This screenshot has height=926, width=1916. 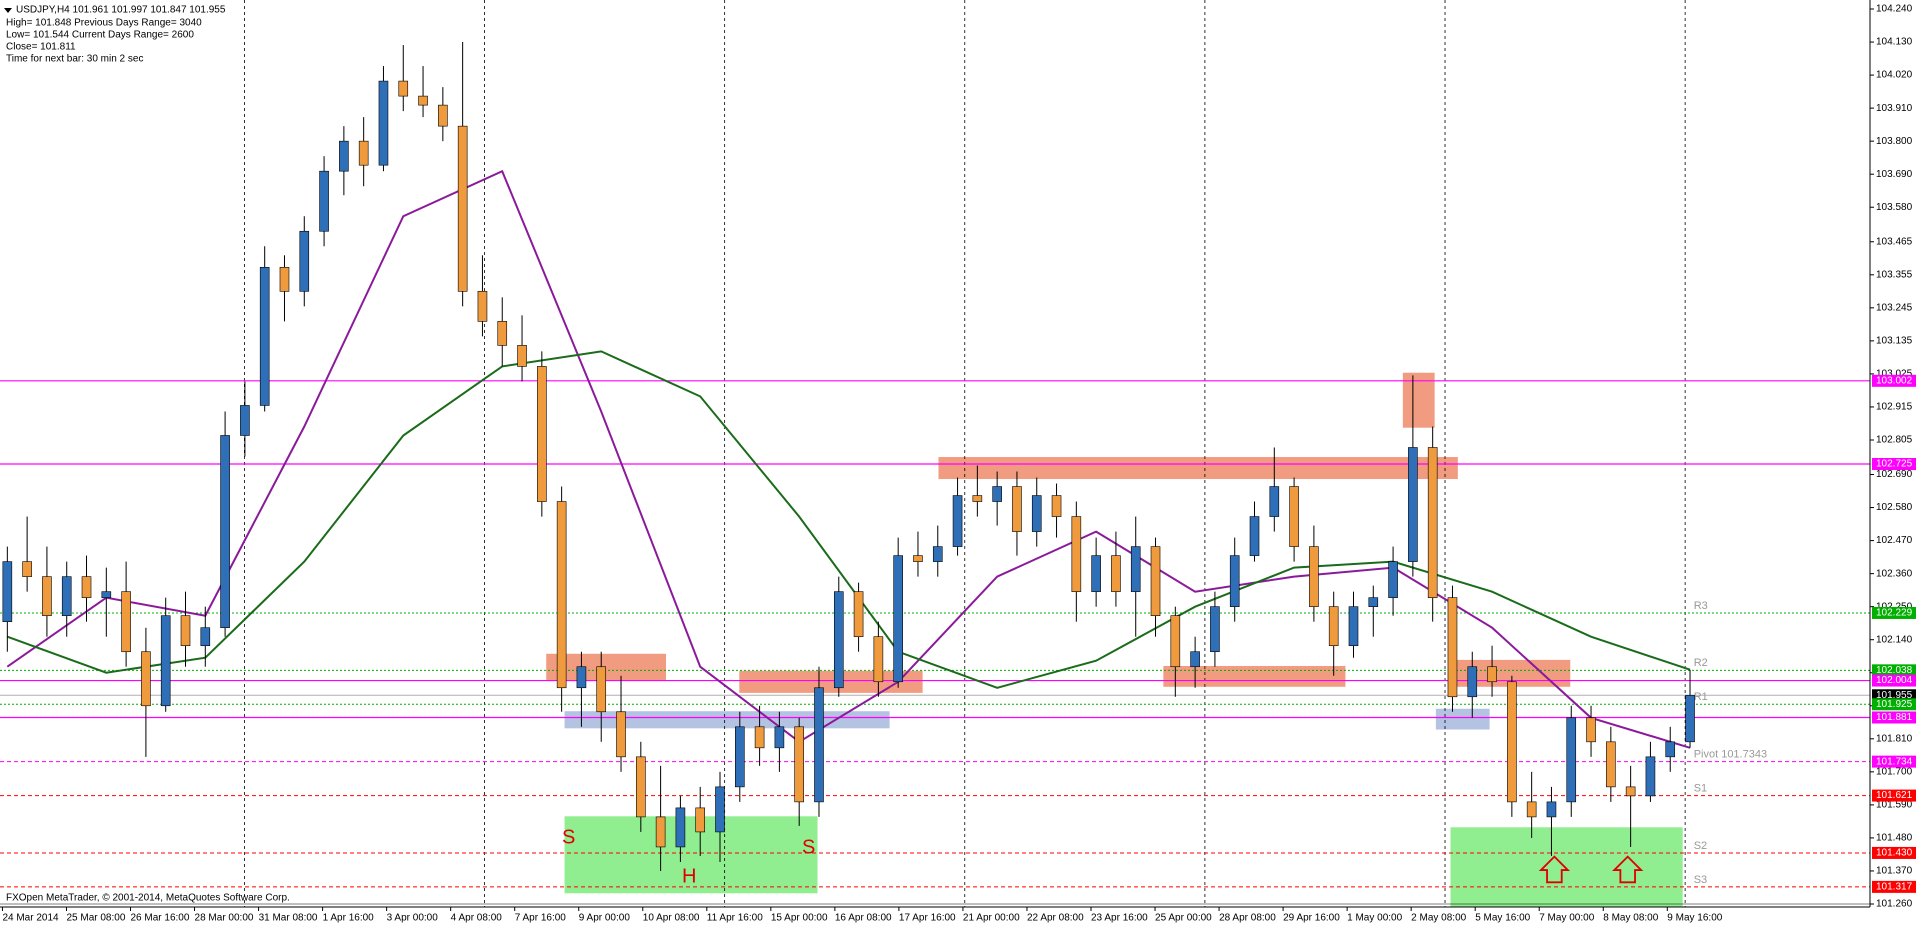 What do you see at coordinates (1894, 771) in the screenshot?
I see `y-tick-label: 101.700` at bounding box center [1894, 771].